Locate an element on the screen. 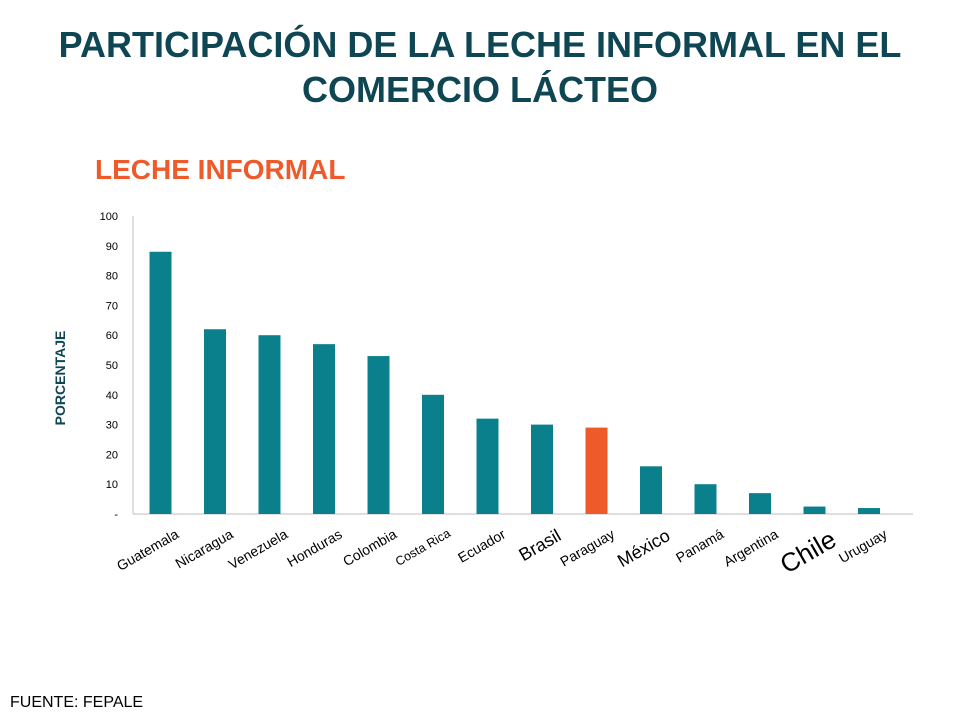 The width and height of the screenshot is (960, 720). x-tick-label-3: Honduras is located at coordinates (314, 548).